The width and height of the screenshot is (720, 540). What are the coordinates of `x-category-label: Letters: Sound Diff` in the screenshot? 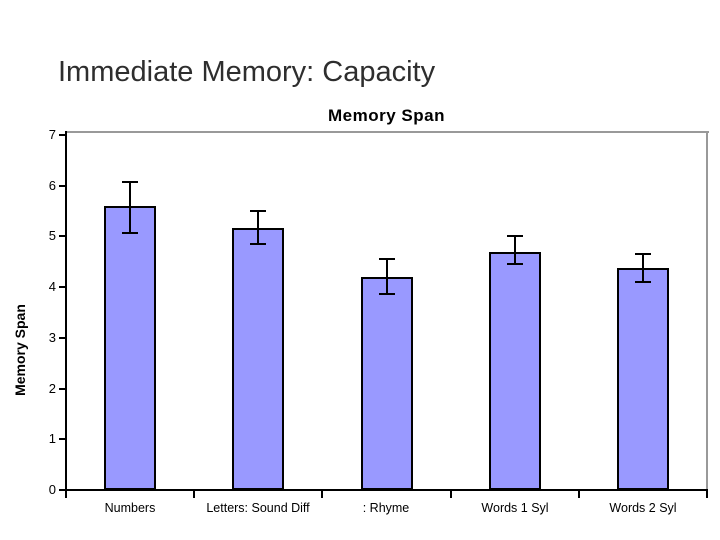 It's located at (258, 508).